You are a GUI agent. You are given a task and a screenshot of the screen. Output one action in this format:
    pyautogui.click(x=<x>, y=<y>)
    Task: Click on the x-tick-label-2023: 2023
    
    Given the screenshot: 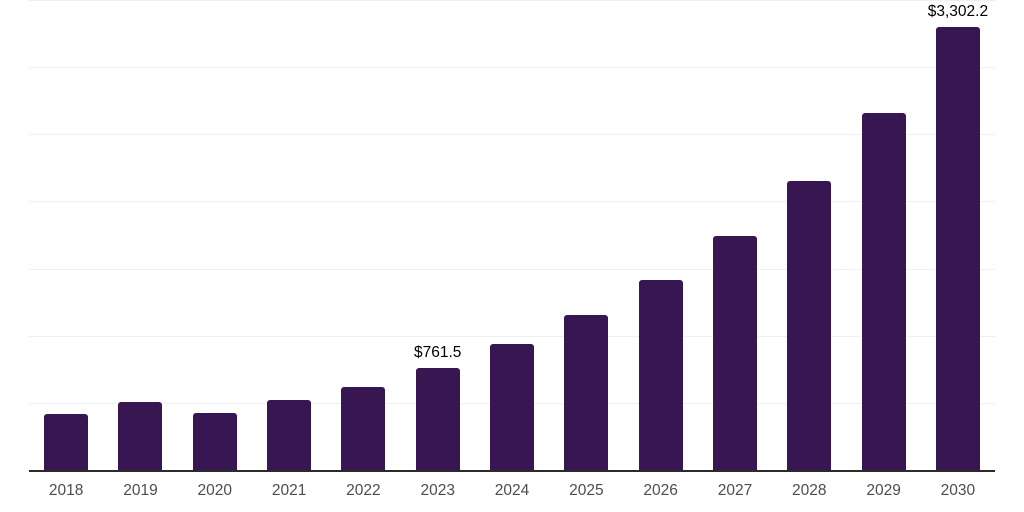 What is the action you would take?
    pyautogui.click(x=437, y=490)
    